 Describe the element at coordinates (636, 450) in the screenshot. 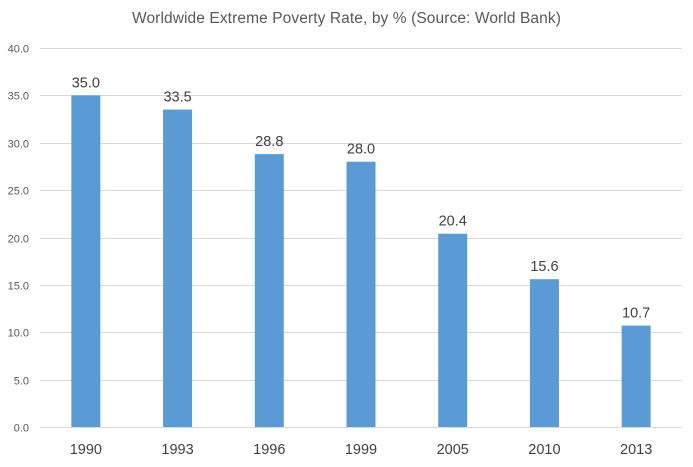

I see `x-tick-label-2013: 2013` at that location.